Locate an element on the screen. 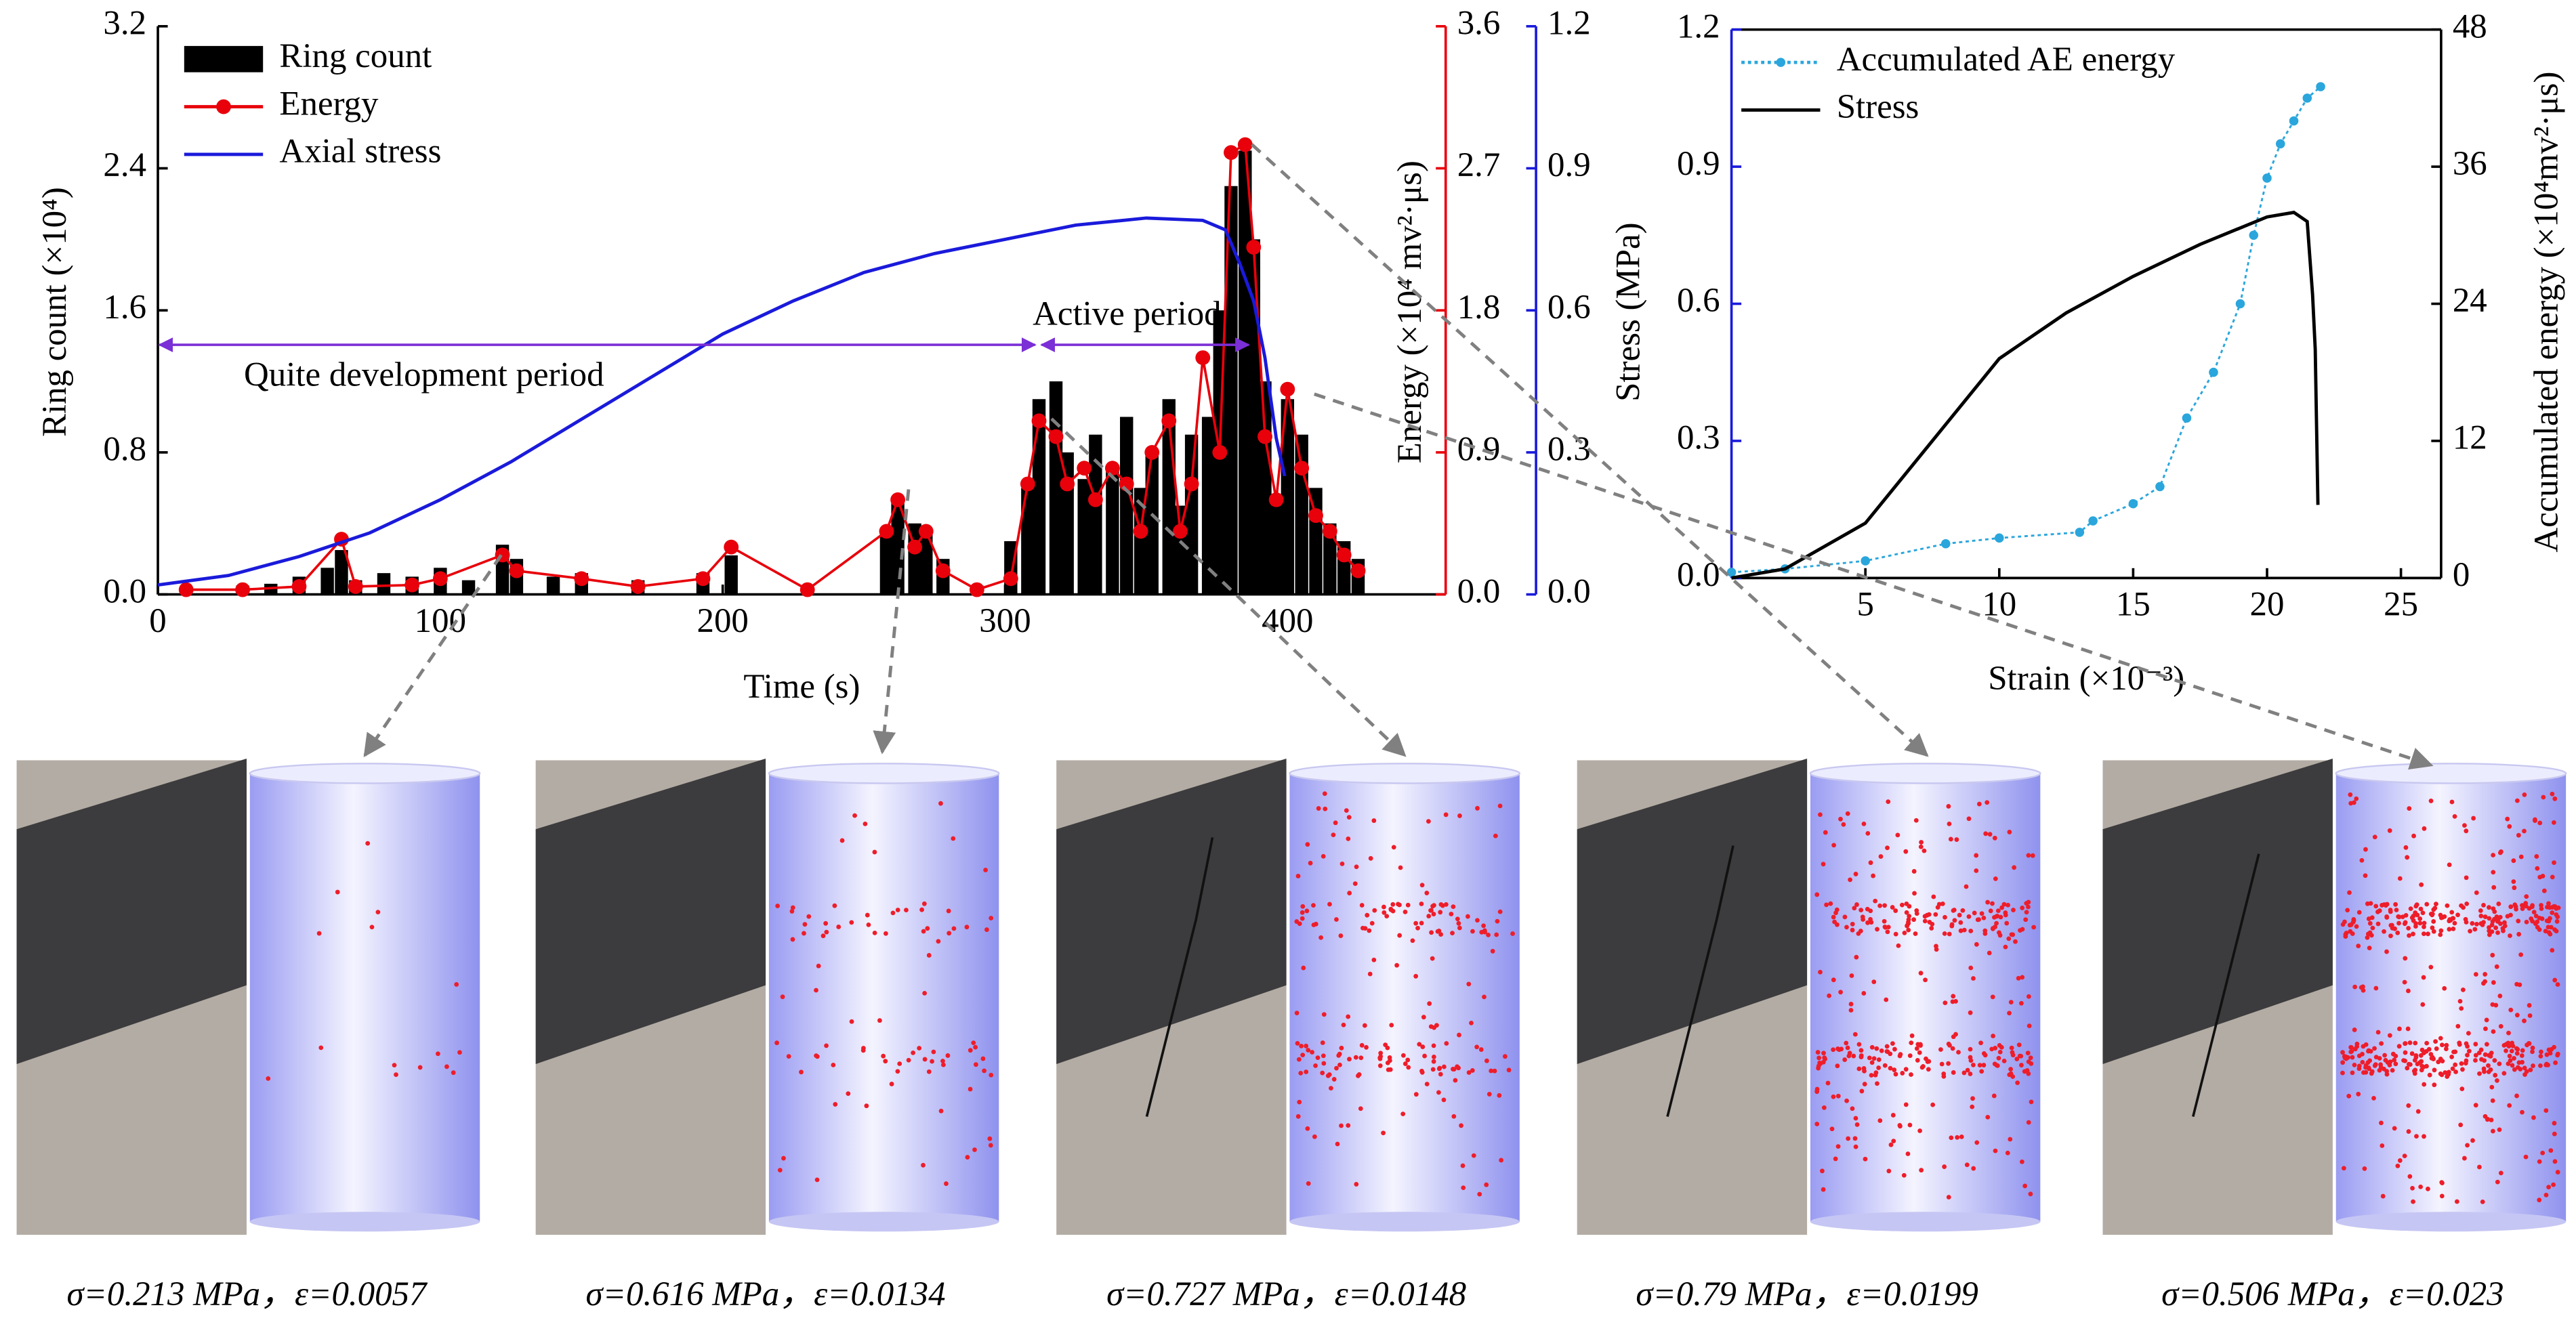 This screenshot has width=2576, height=1335. y2-tick-label: 2.7 is located at coordinates (1479, 165).